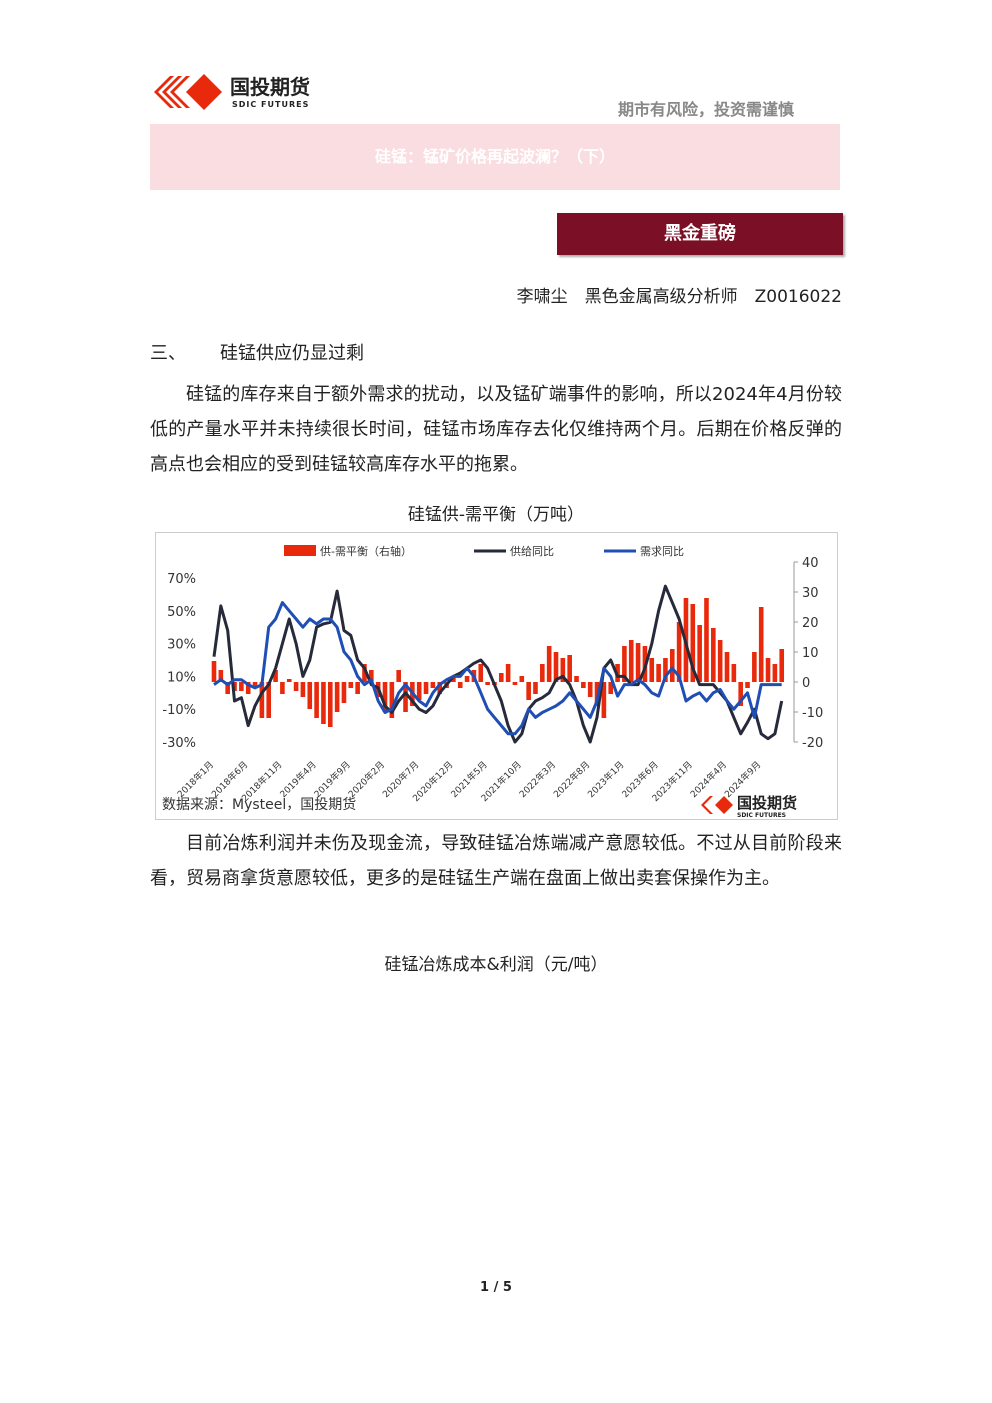 The height and width of the screenshot is (1403, 992). Describe the element at coordinates (179, 743) in the screenshot. I see `y-tick-label: -30%` at that location.